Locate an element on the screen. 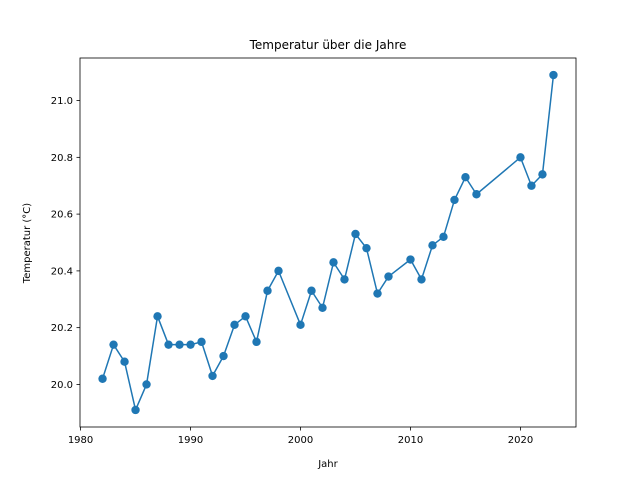 The height and width of the screenshot is (480, 640). x-tick-label: 1990 is located at coordinates (190, 440).